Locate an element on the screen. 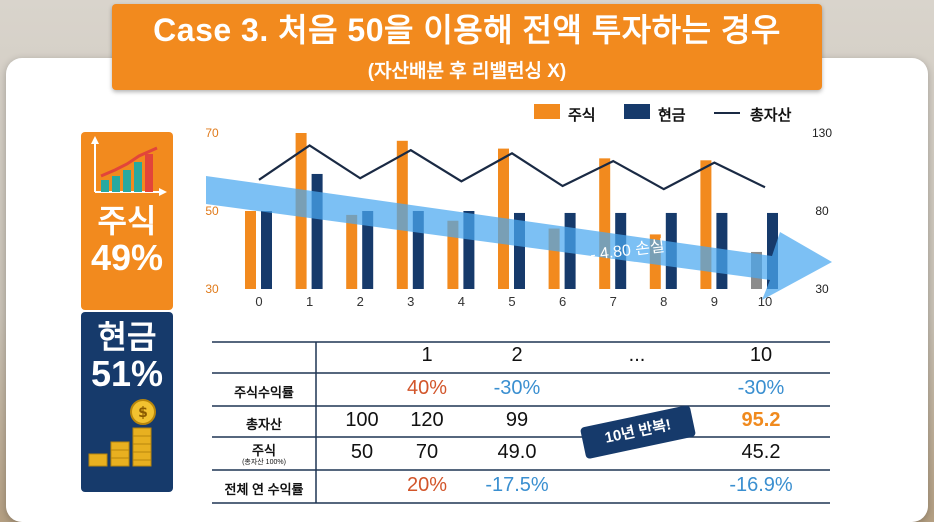  col-header-10: 10 is located at coordinates (761, 355).